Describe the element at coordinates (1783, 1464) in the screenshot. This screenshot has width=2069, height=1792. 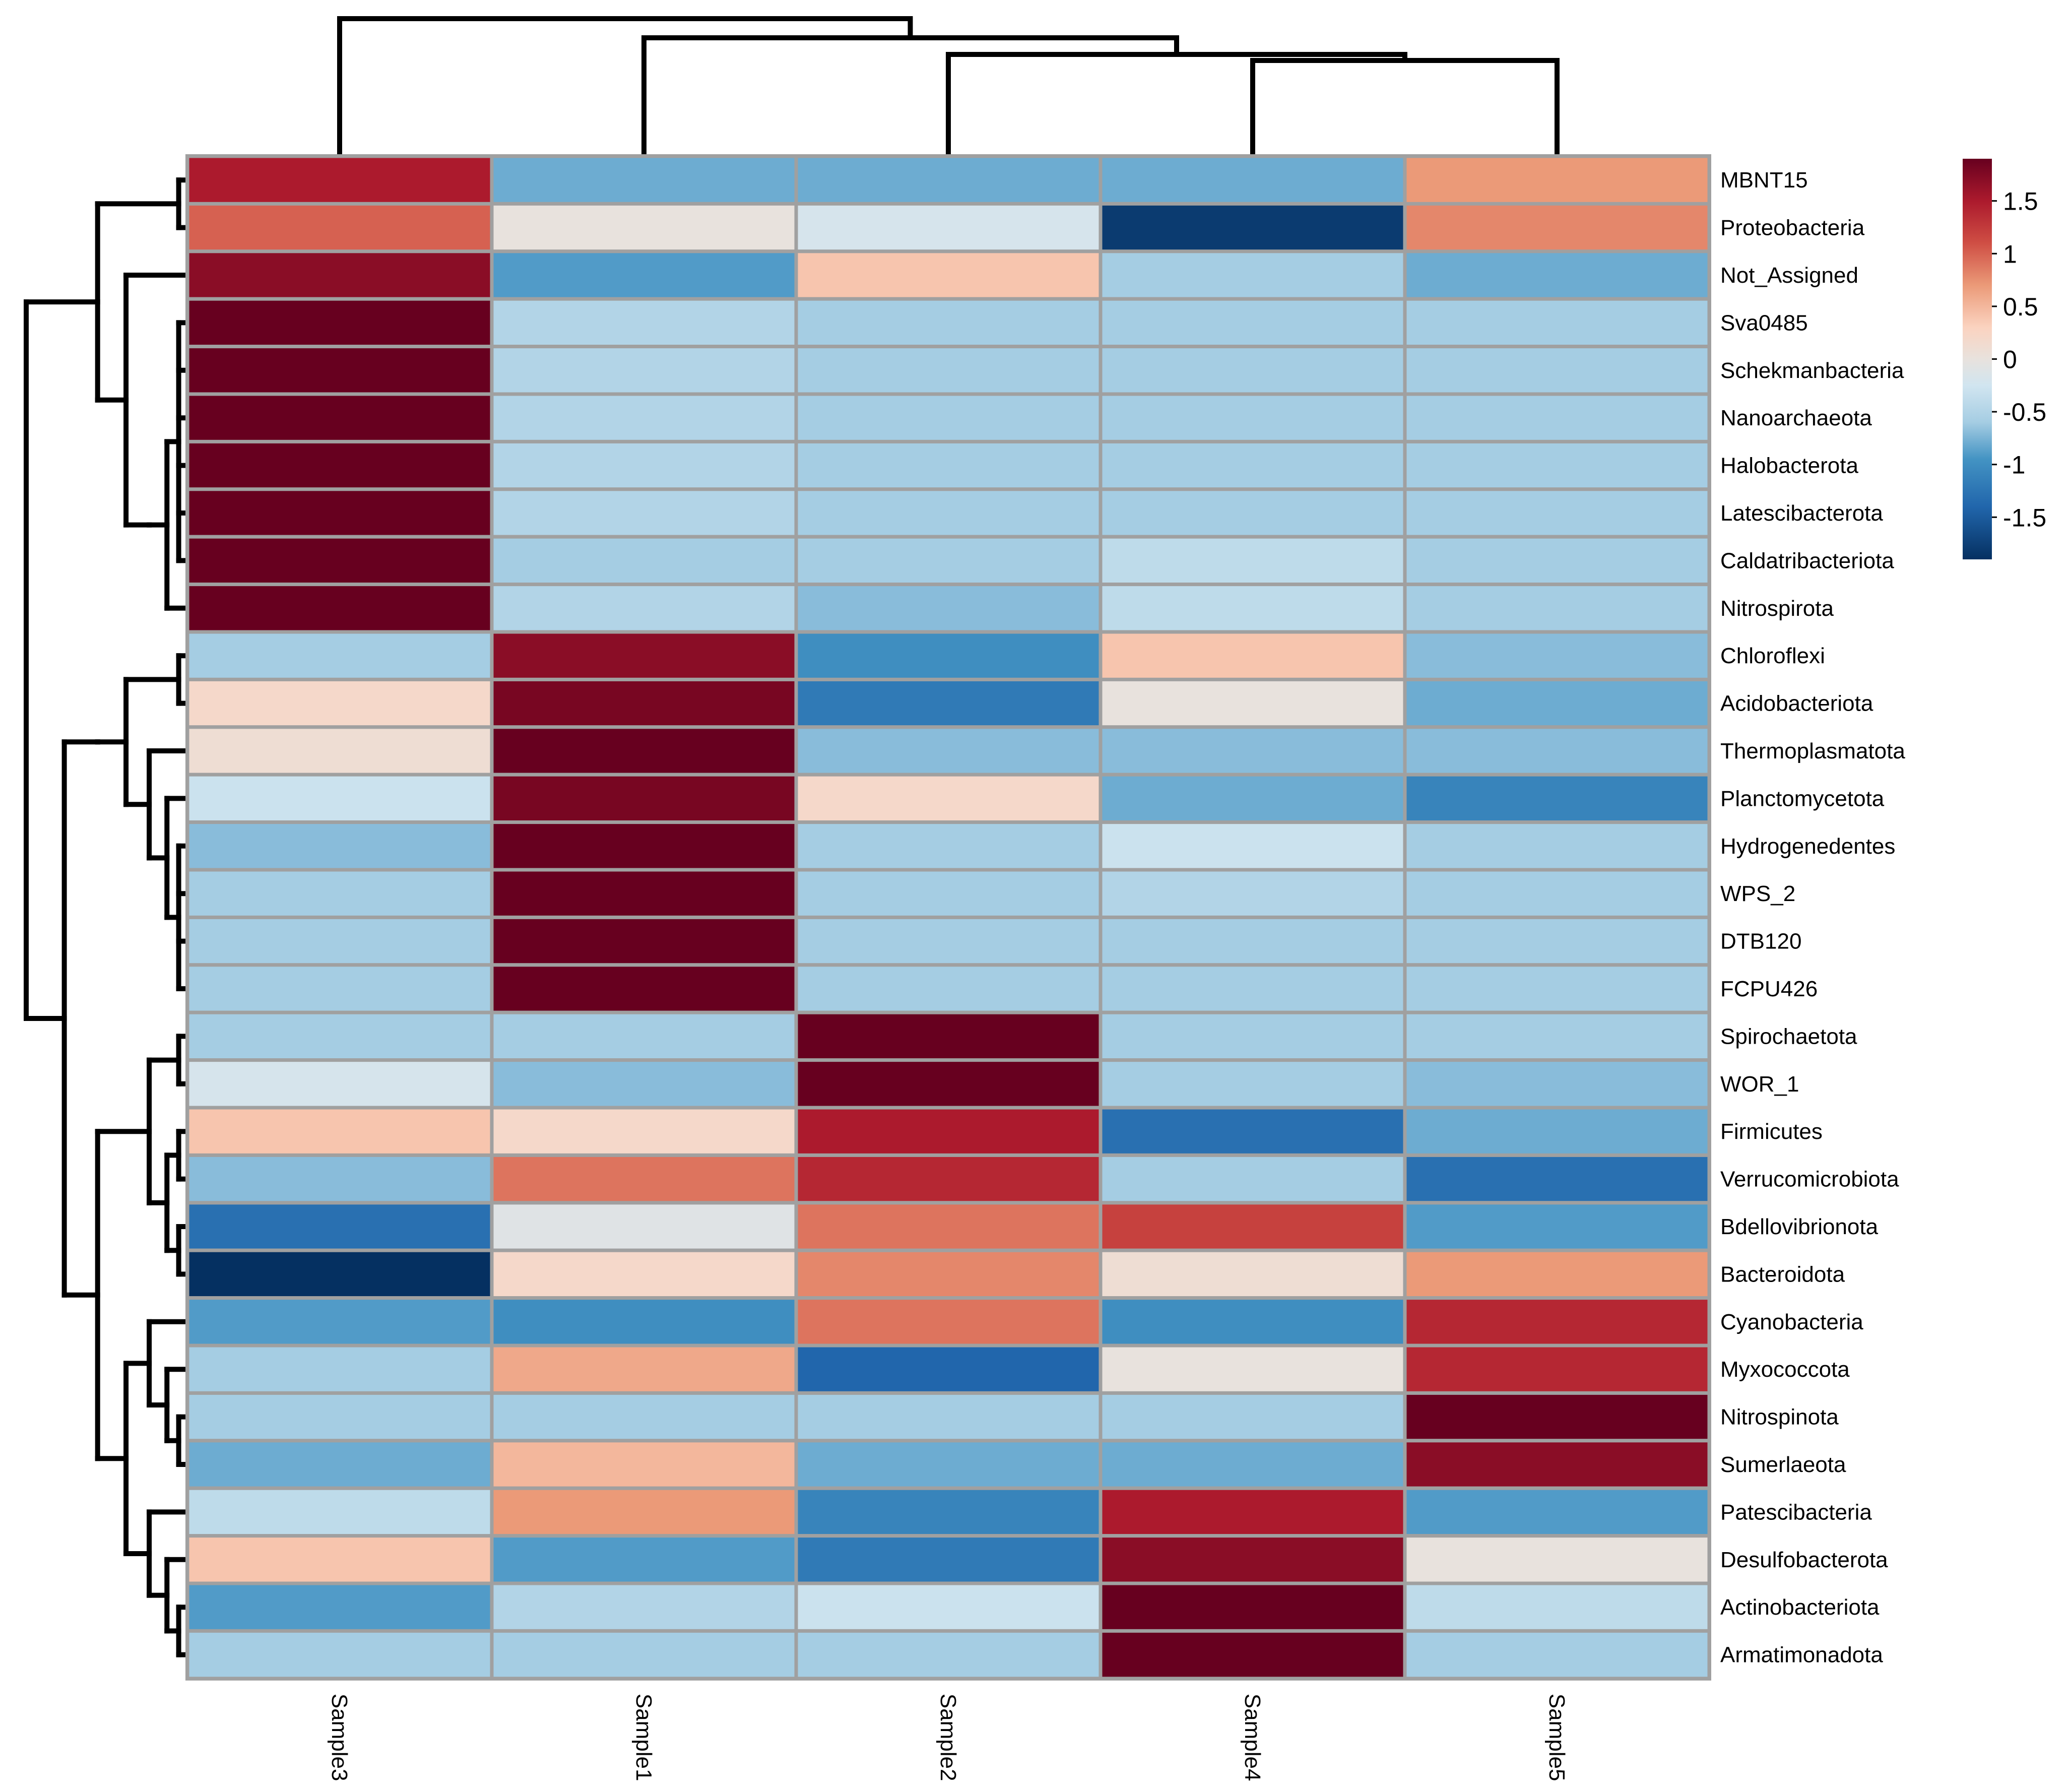
I see `row-label: Sumerlaeota` at that location.